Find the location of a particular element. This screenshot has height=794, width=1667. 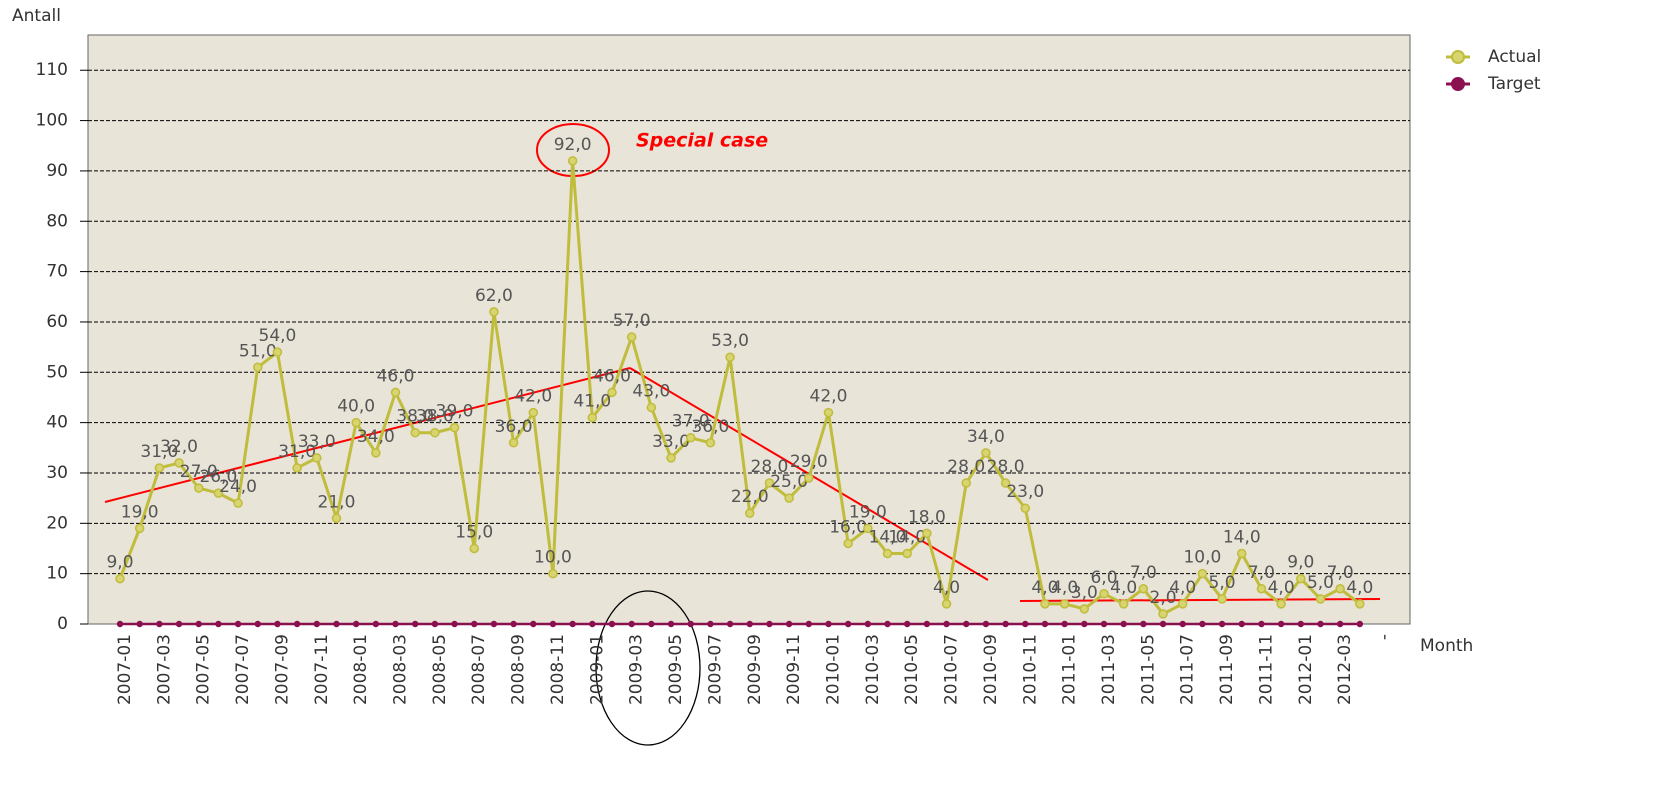

y-tick-label: 100 is located at coordinates (52, 121).